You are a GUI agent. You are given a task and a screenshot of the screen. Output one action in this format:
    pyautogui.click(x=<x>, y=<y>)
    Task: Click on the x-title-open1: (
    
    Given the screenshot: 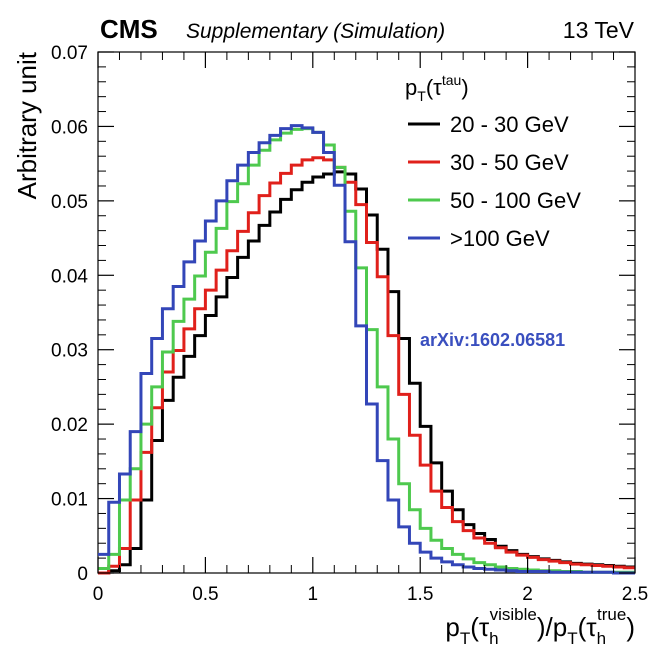 What is the action you would take?
    pyautogui.click(x=474, y=627)
    